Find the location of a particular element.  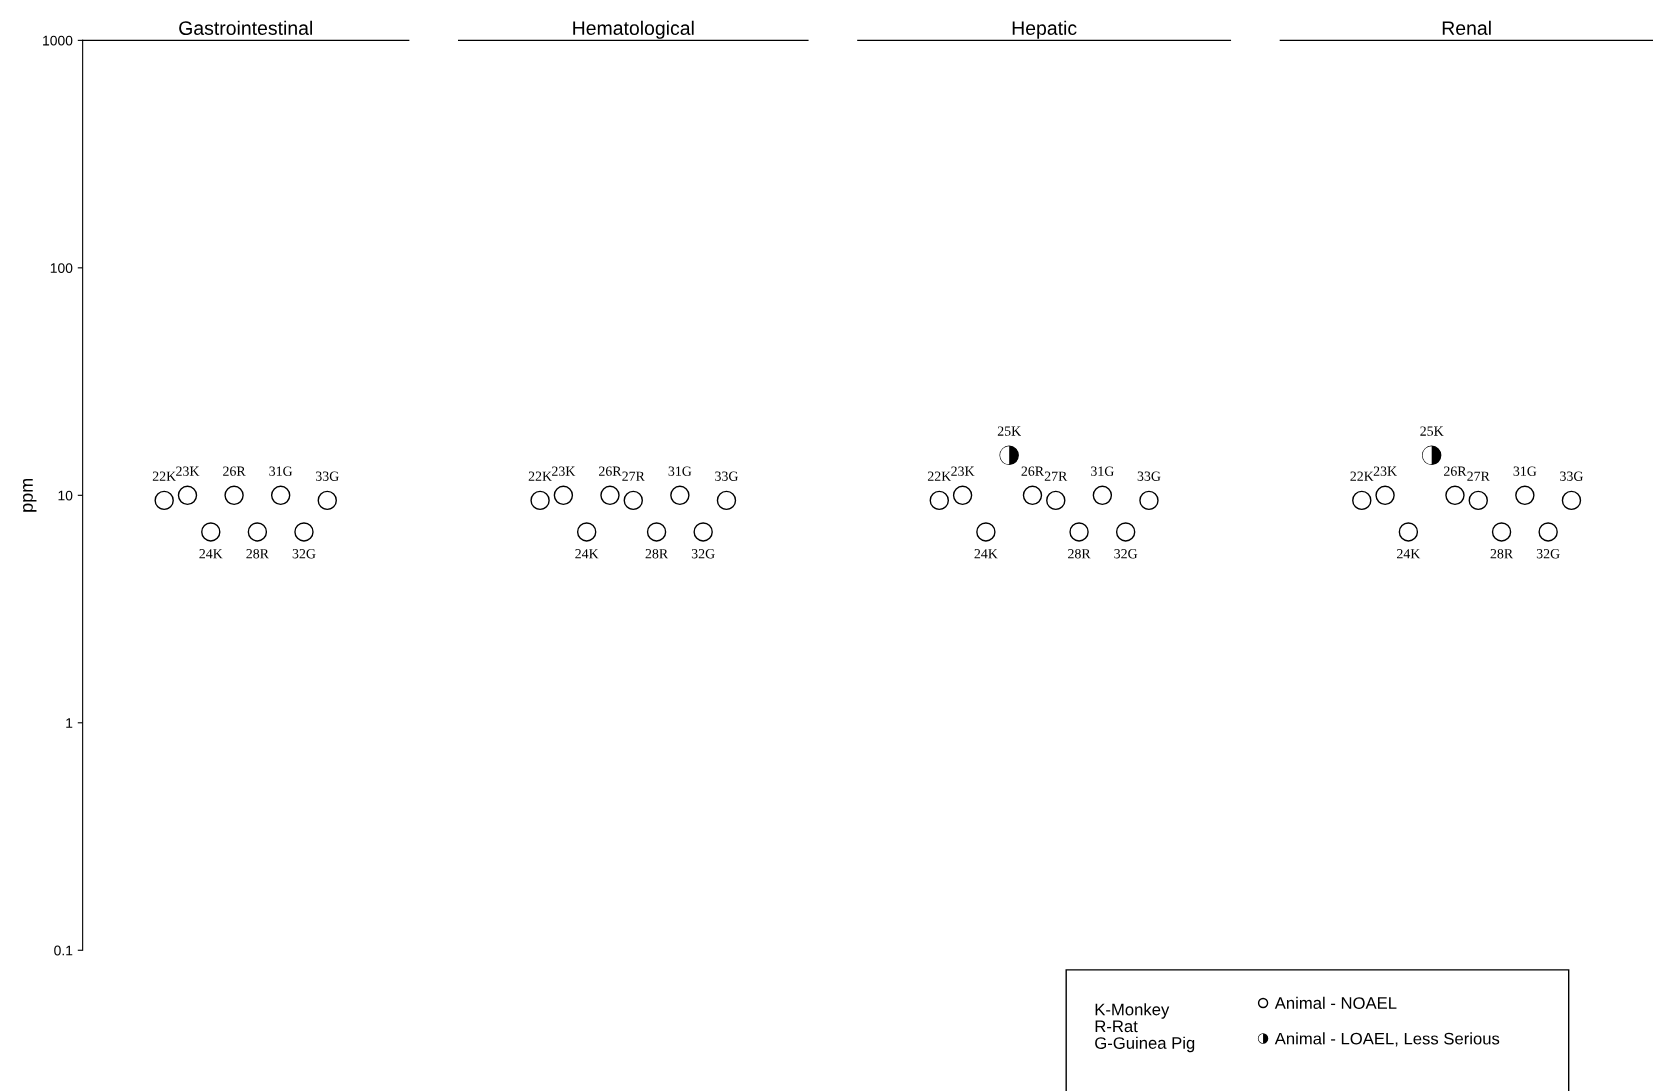

chart-title: Renal is located at coordinates (1466, 27).